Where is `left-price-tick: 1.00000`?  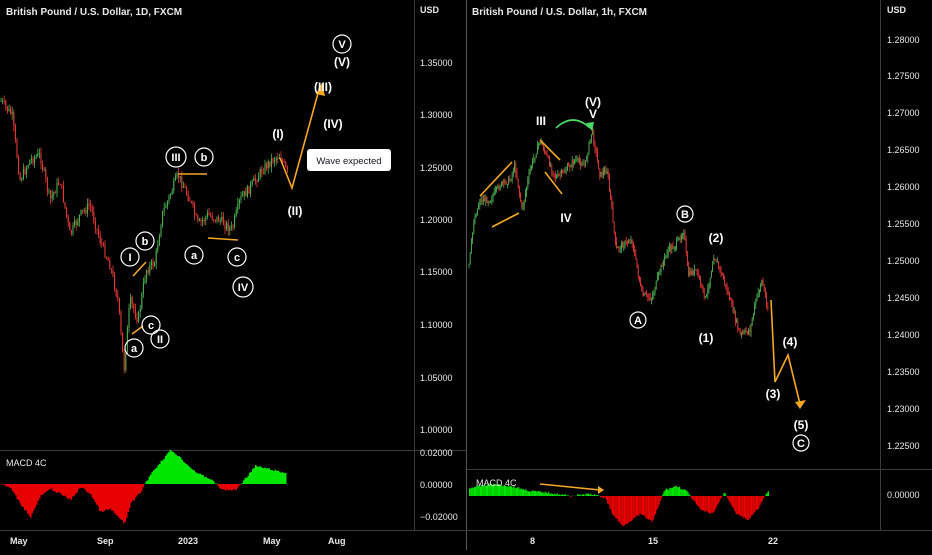
left-price-tick: 1.00000 is located at coordinates (436, 430).